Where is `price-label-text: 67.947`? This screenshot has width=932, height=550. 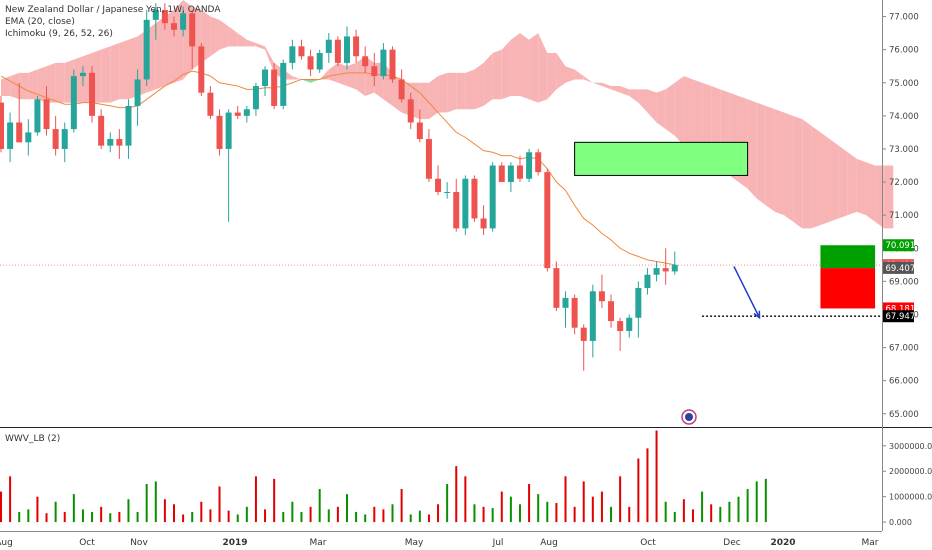
price-label-text: 67.947 is located at coordinates (901, 317).